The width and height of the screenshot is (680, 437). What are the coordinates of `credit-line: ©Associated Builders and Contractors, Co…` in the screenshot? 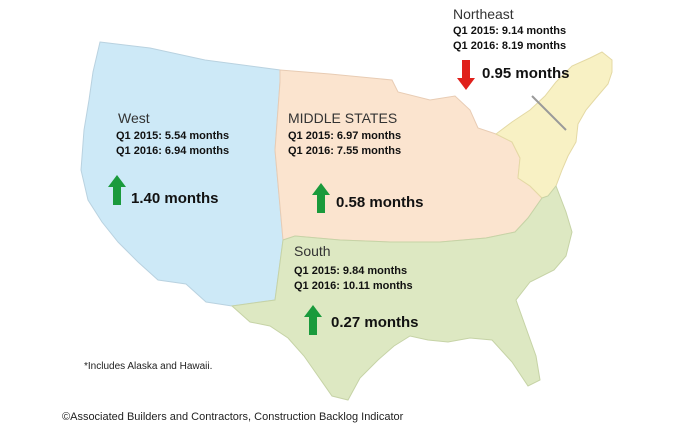 It's located at (233, 417).